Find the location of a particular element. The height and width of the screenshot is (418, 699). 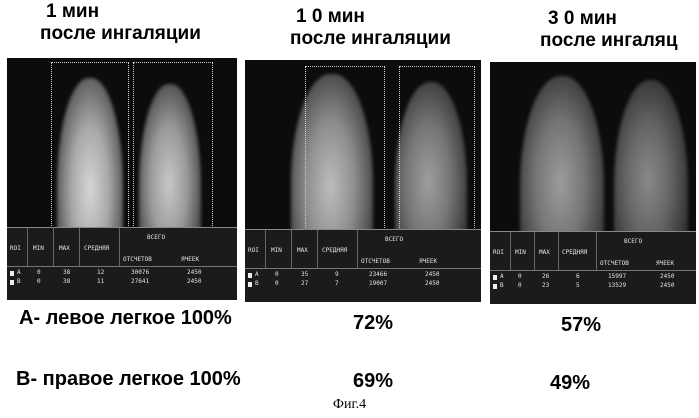

counts-value: 27641 is located at coordinates (140, 281).